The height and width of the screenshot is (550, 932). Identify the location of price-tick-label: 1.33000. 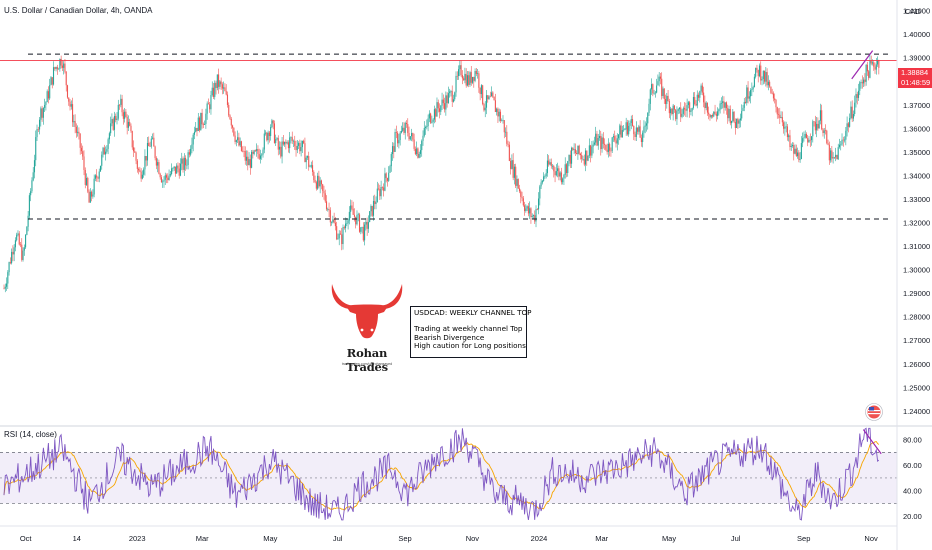
(916, 199).